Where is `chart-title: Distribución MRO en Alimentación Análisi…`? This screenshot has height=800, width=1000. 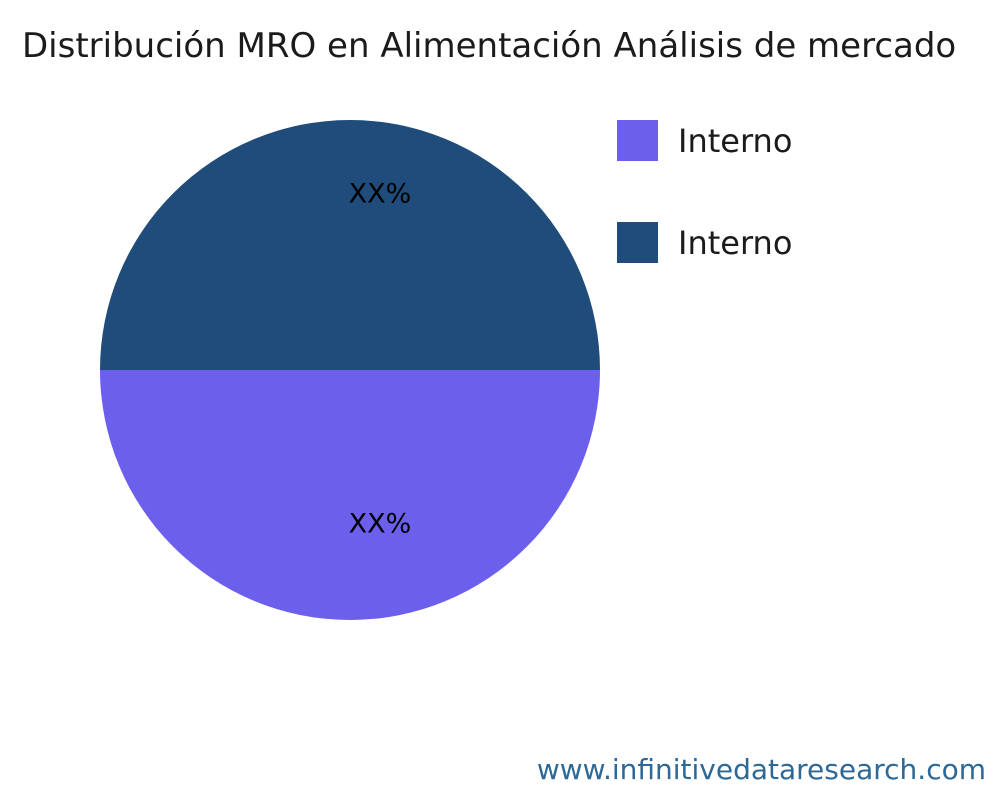 chart-title: Distribución MRO en Alimentación Análisi… is located at coordinates (489, 46).